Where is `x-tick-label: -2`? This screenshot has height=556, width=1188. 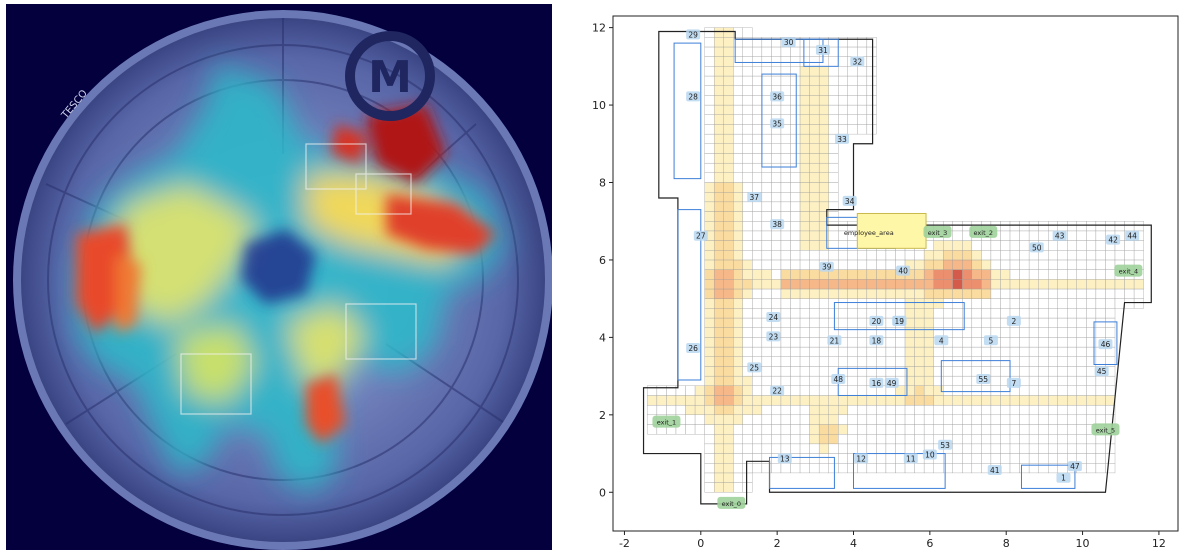
x-tick-label: -2 is located at coordinates (624, 543).